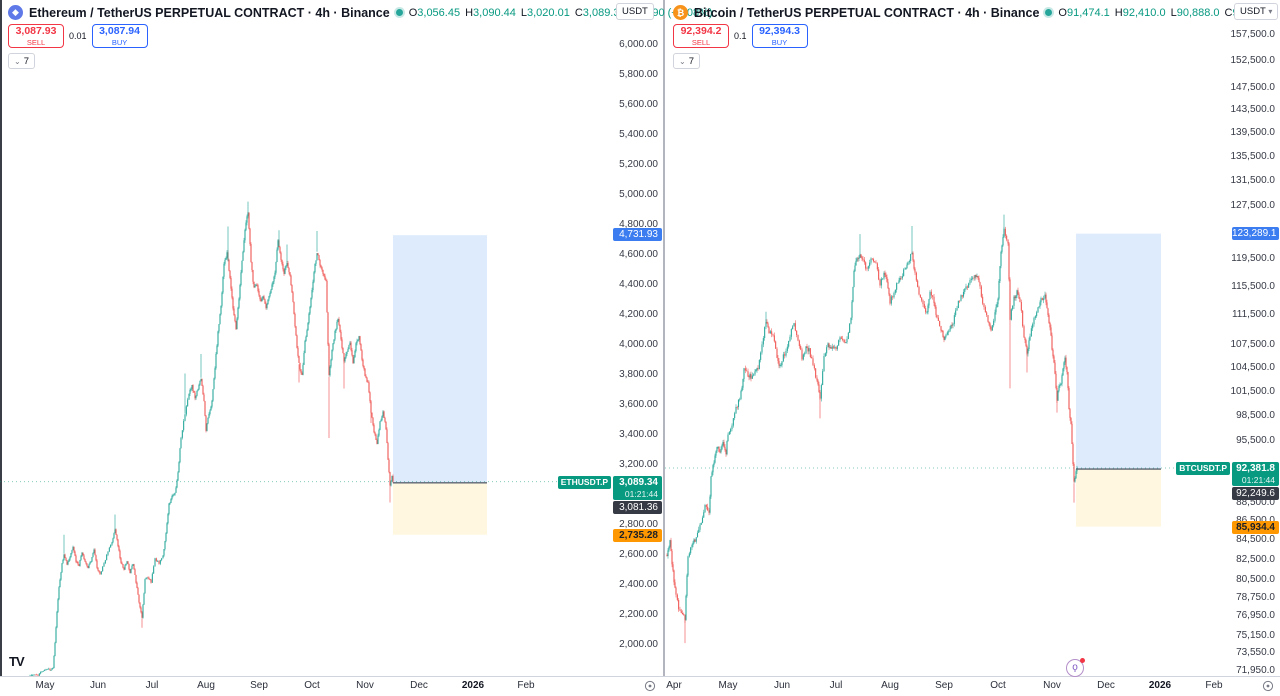 This screenshot has width=1280, height=696. I want to click on price-tick: 3,400.00, so click(638, 434).